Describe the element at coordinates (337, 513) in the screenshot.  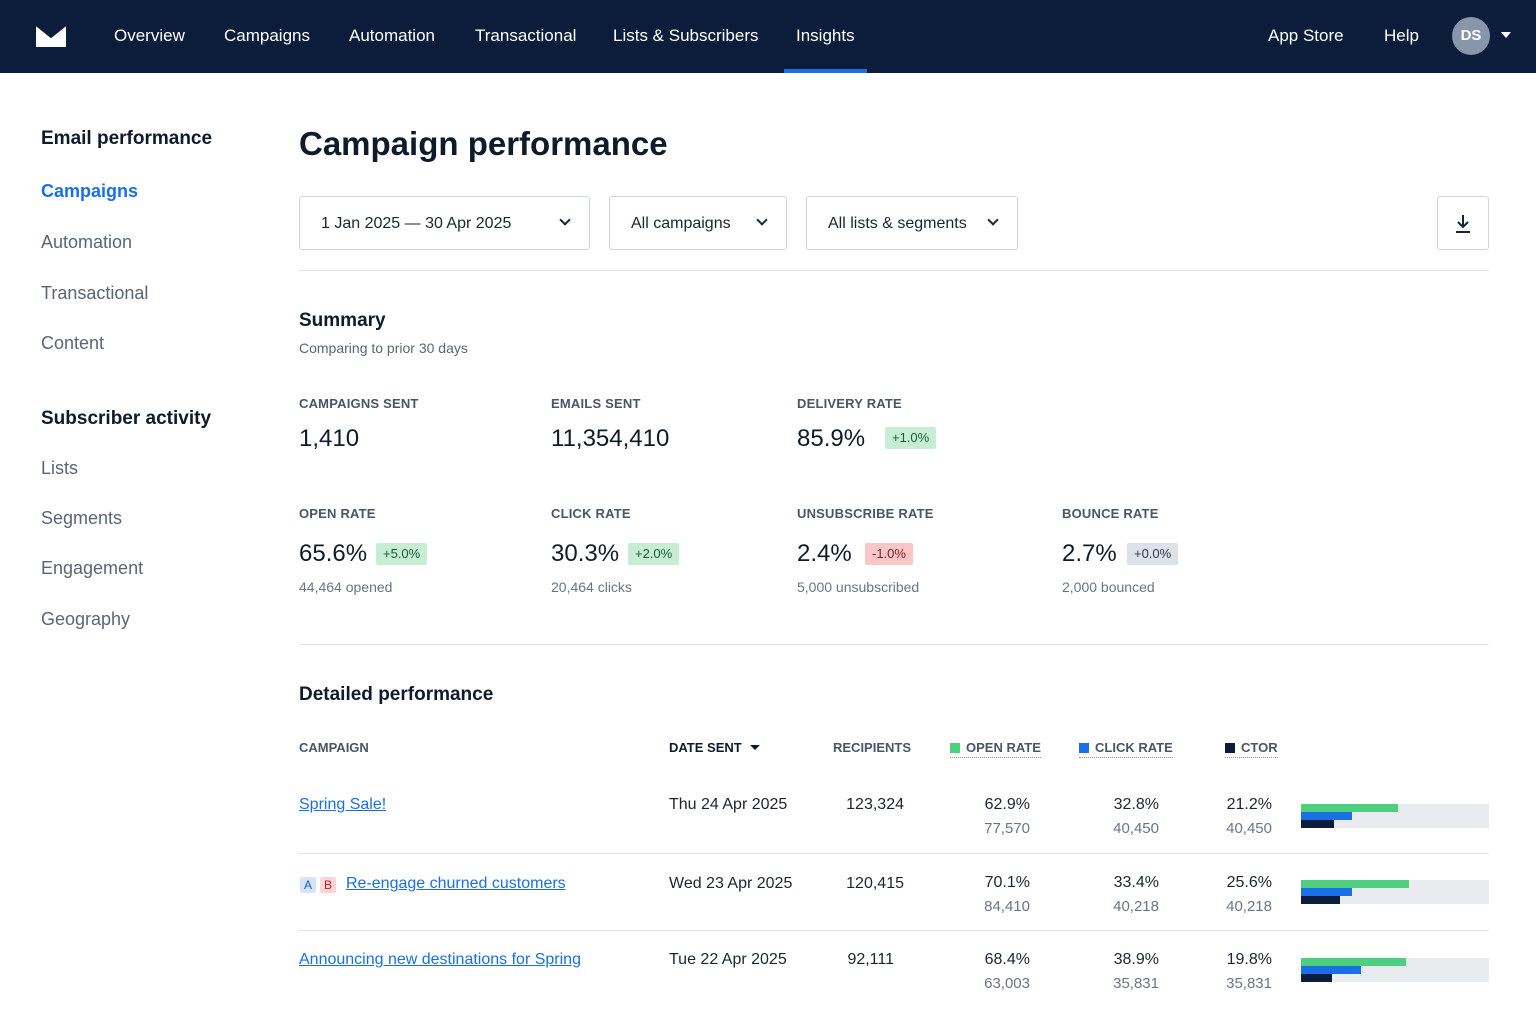
I see `metric-label-open-rate: OPEN RATE` at that location.